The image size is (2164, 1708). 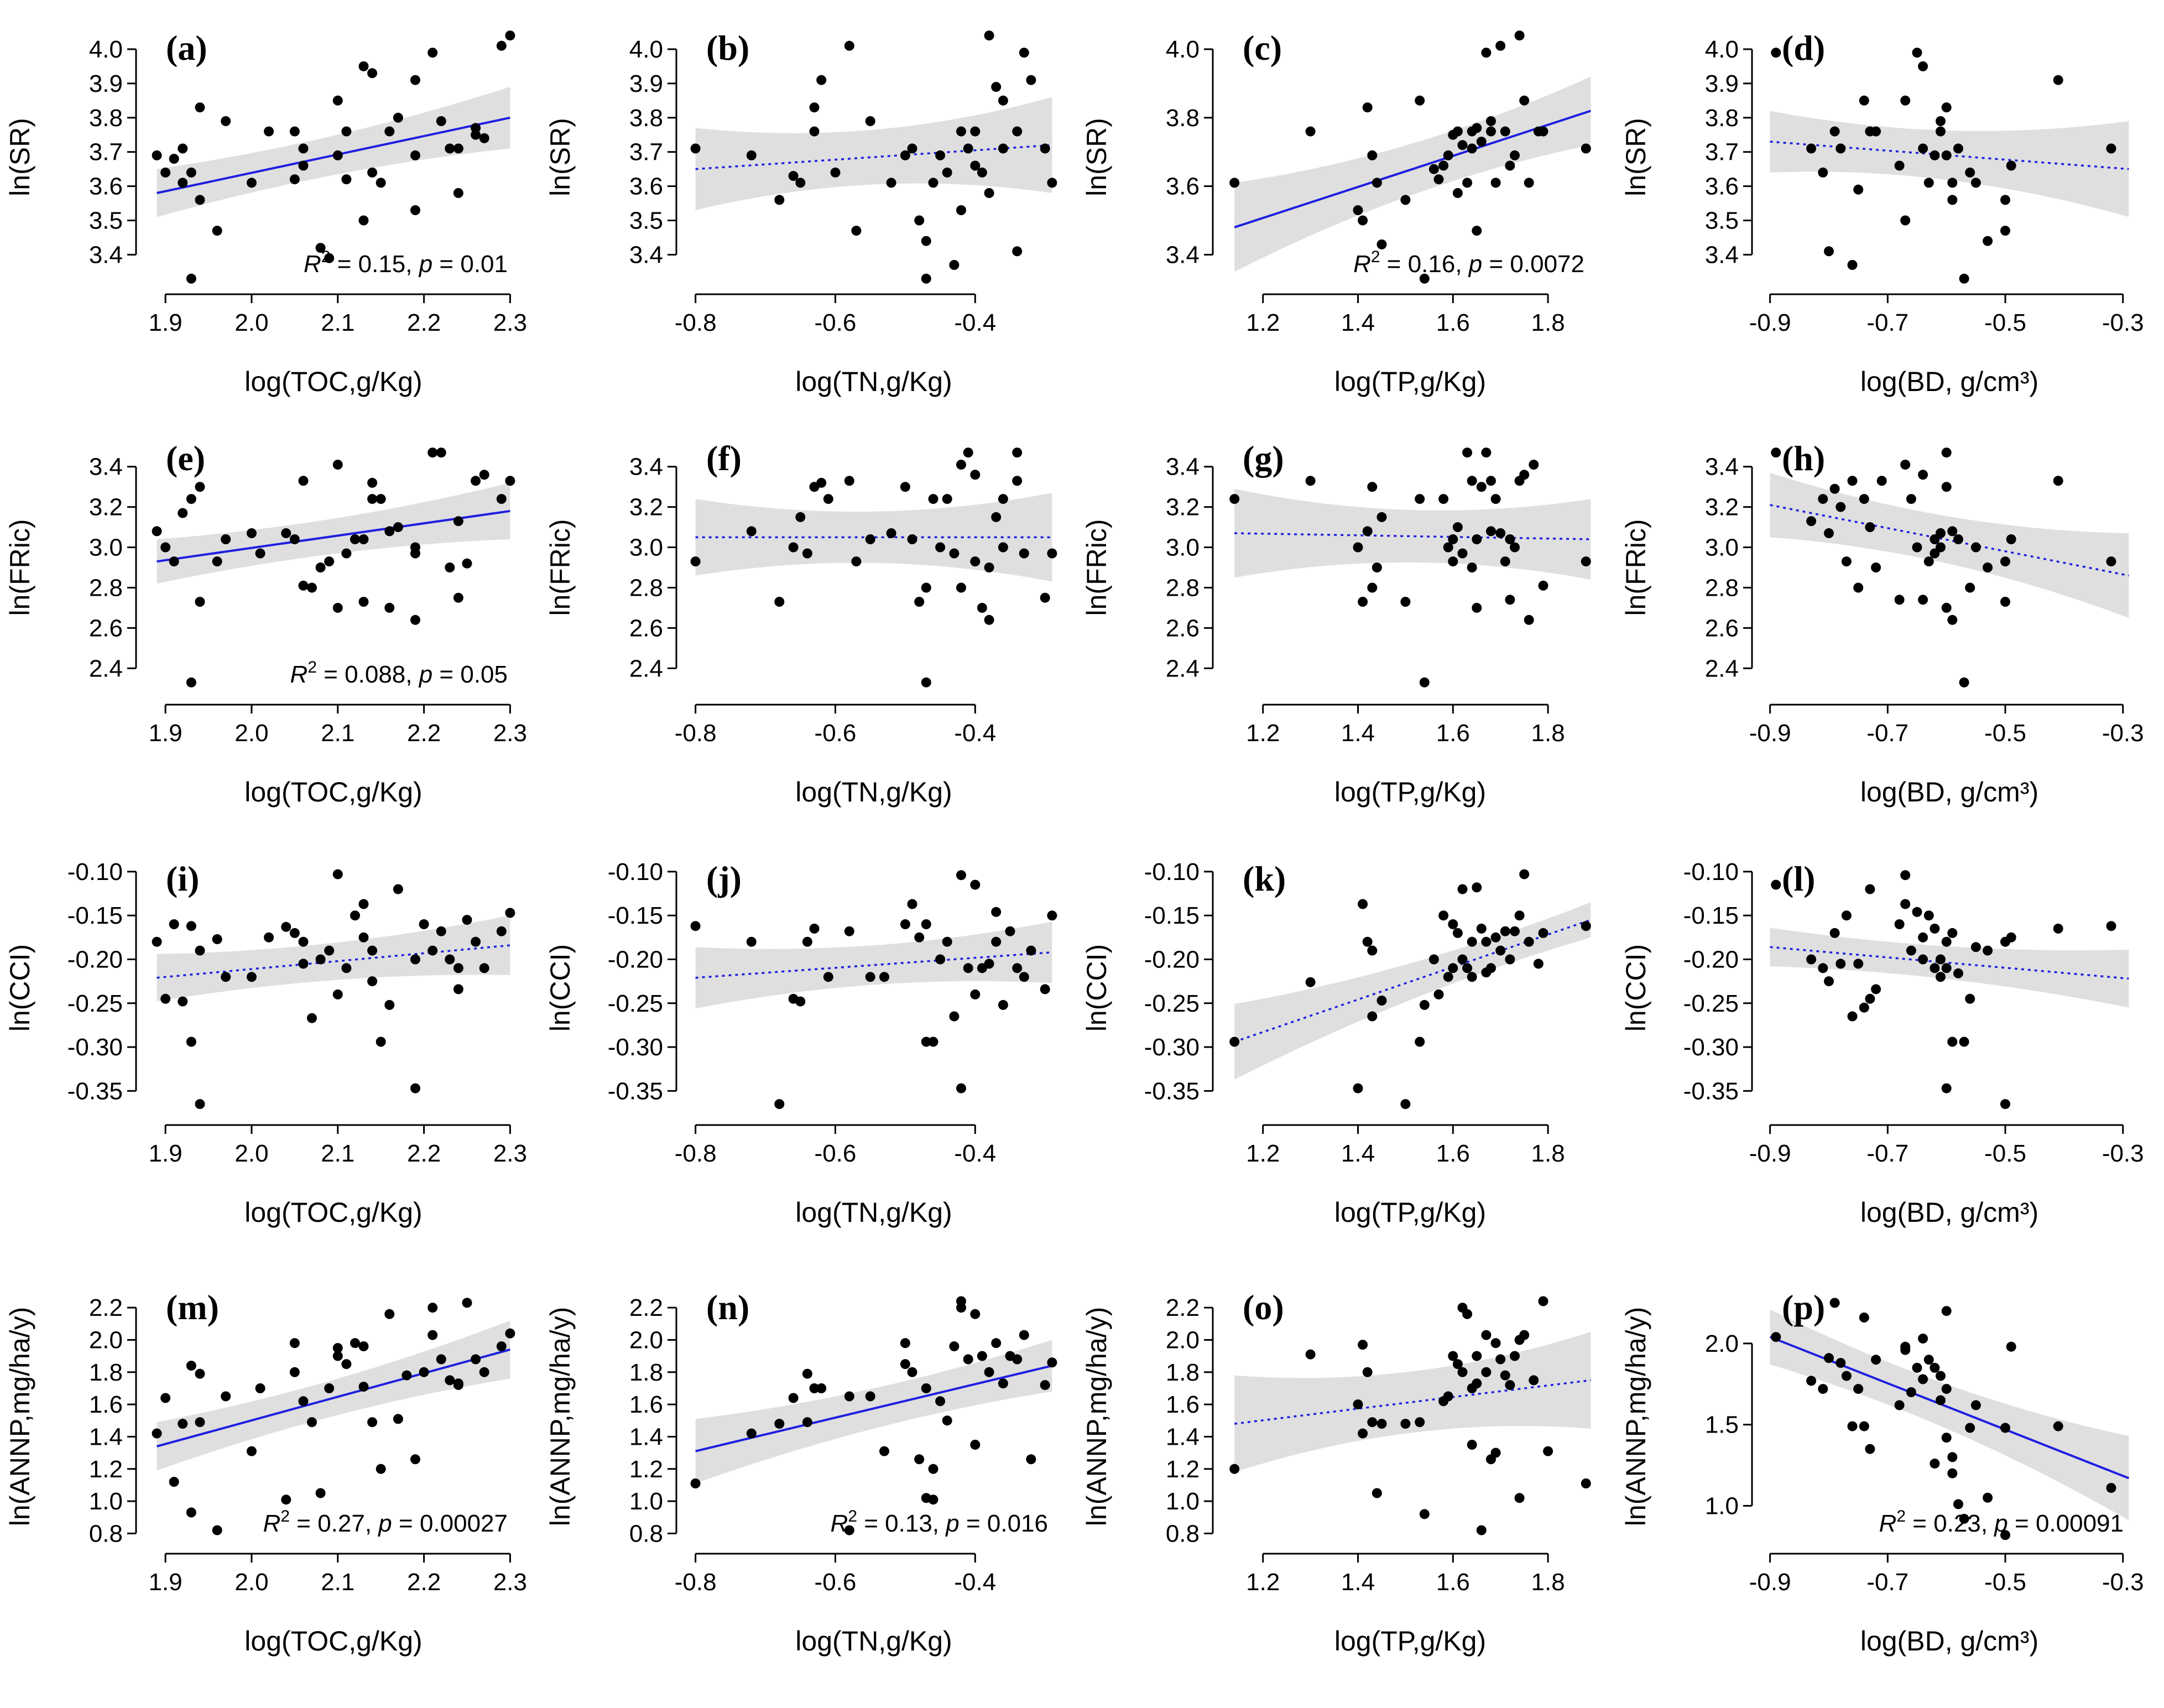 What do you see at coordinates (406, 263) in the screenshot?
I see `stat-annotation: R2 = 0.15, p = 0.01` at bounding box center [406, 263].